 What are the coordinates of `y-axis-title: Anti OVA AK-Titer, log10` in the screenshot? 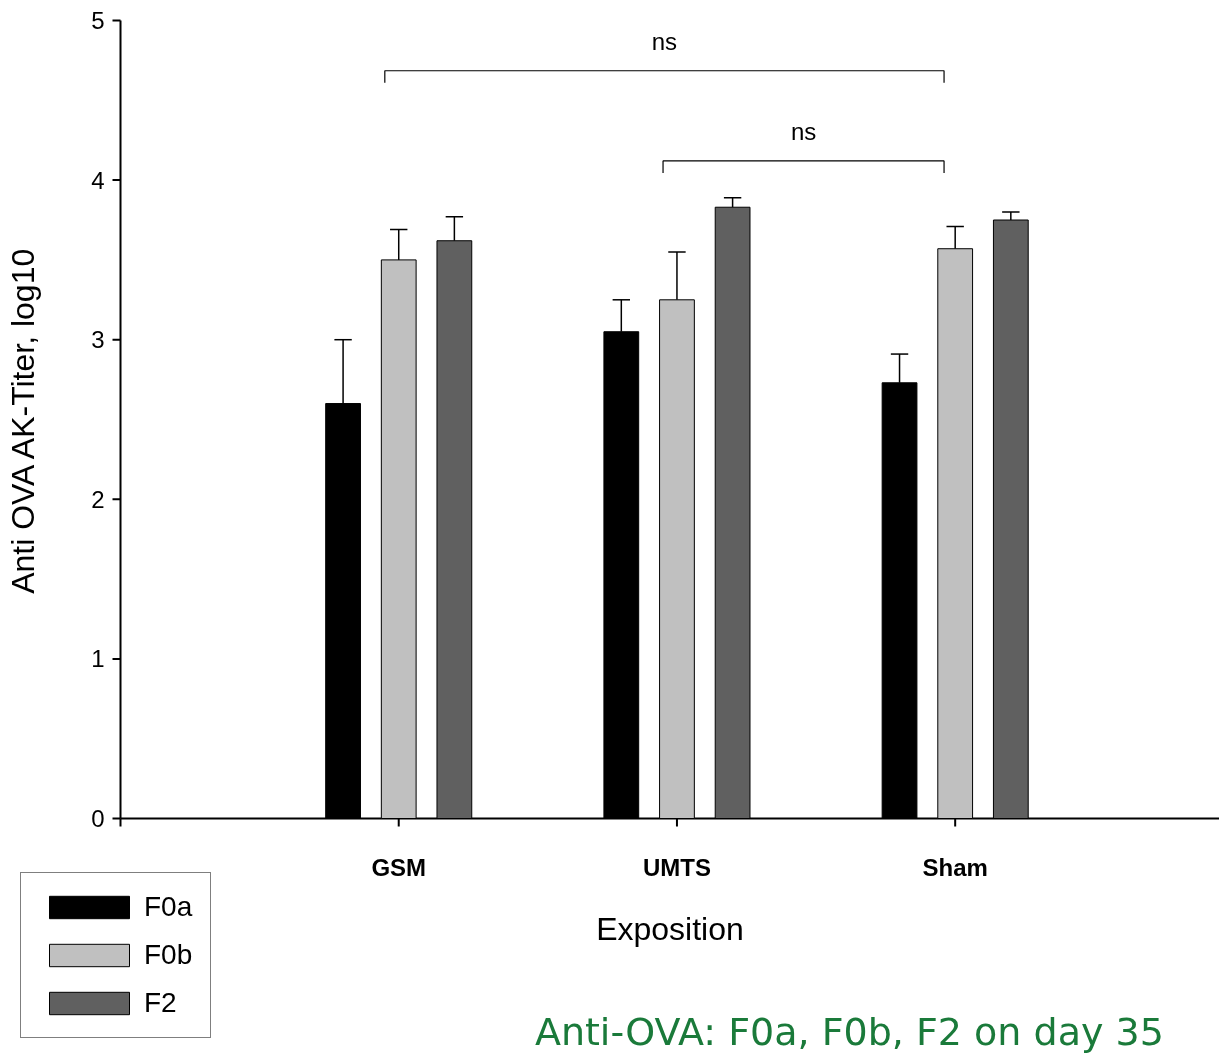 It's located at (22, 421).